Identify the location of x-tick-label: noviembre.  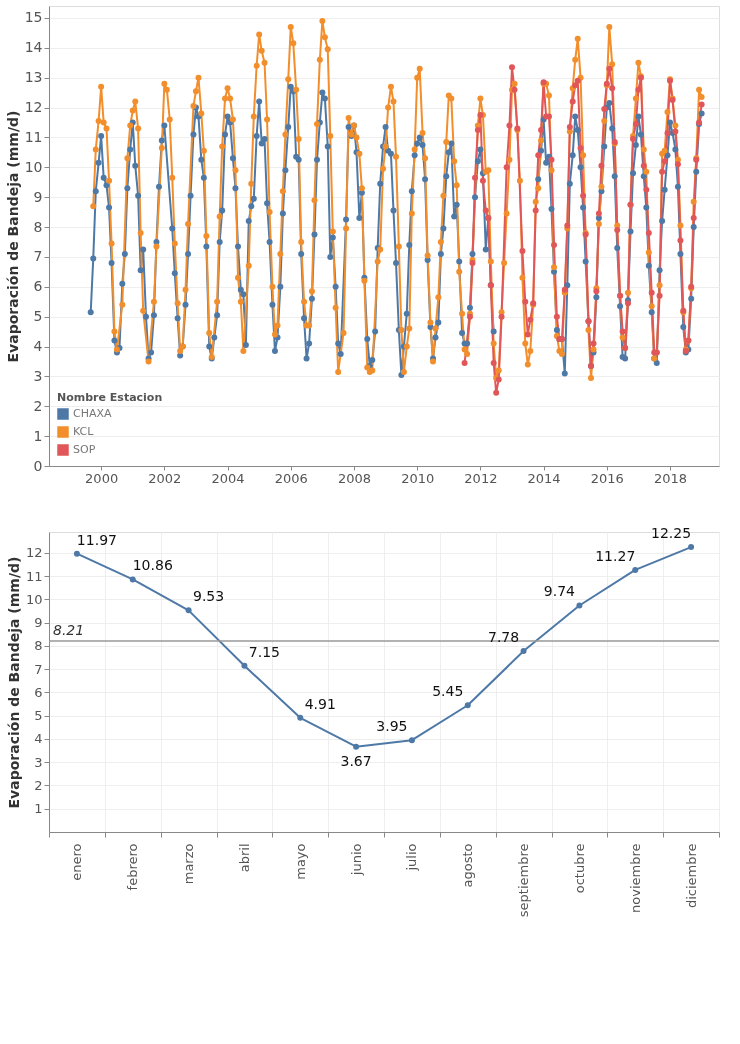
(635, 878).